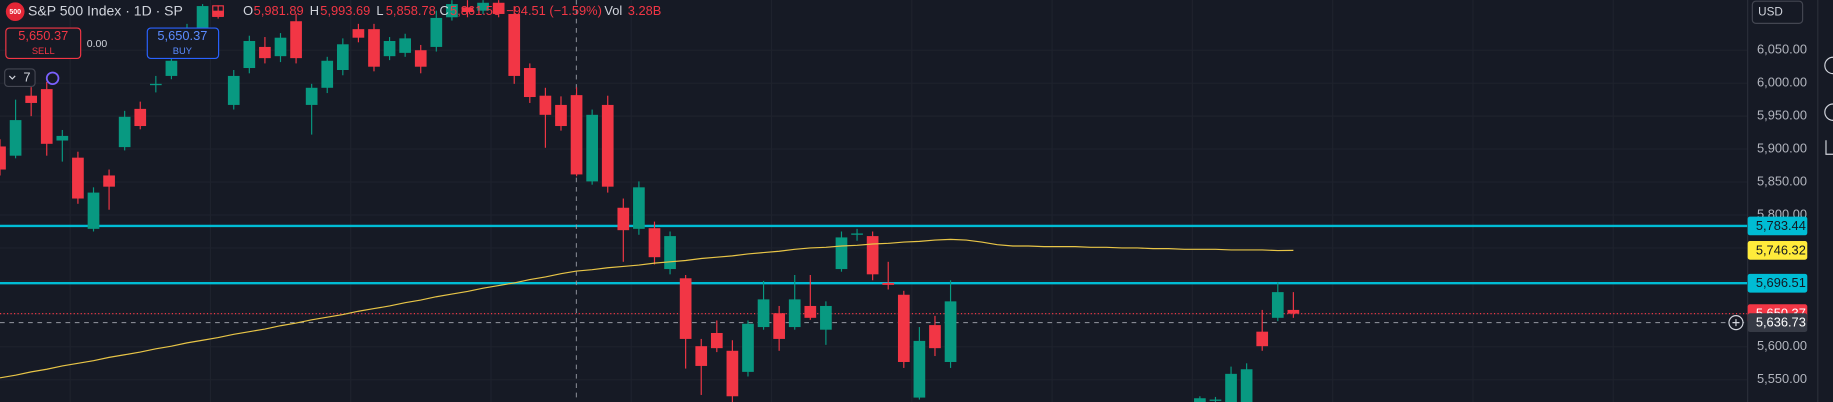  What do you see at coordinates (43, 43) in the screenshot?
I see `sell-button` at bounding box center [43, 43].